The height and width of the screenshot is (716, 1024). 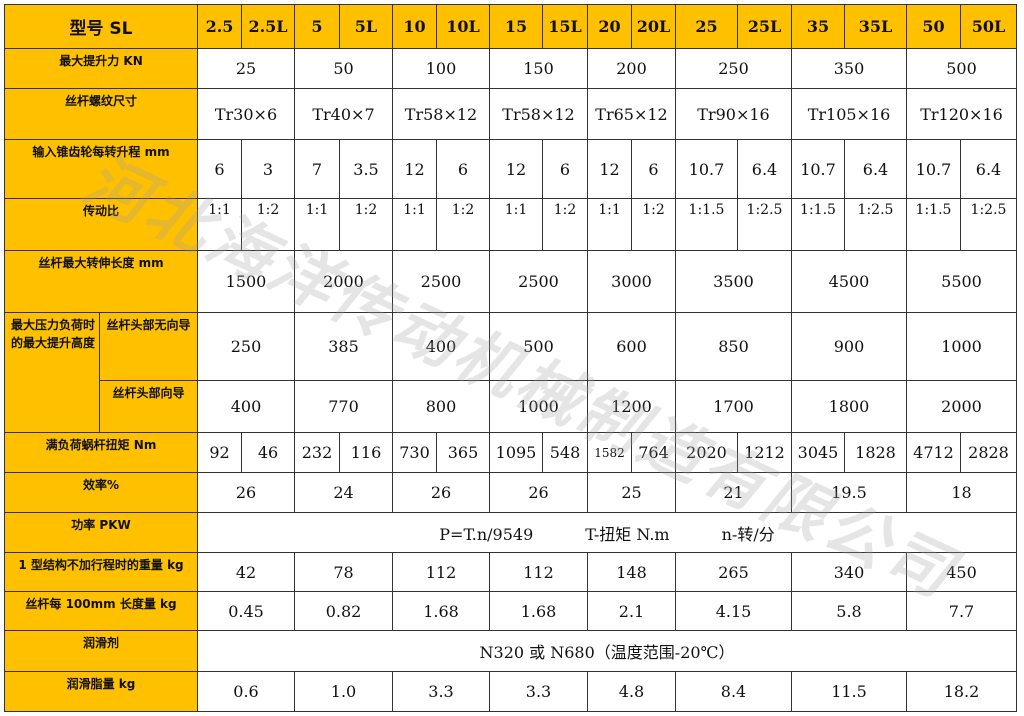 What do you see at coordinates (733, 406) in the screenshot?
I see `value-cell: 1700` at bounding box center [733, 406].